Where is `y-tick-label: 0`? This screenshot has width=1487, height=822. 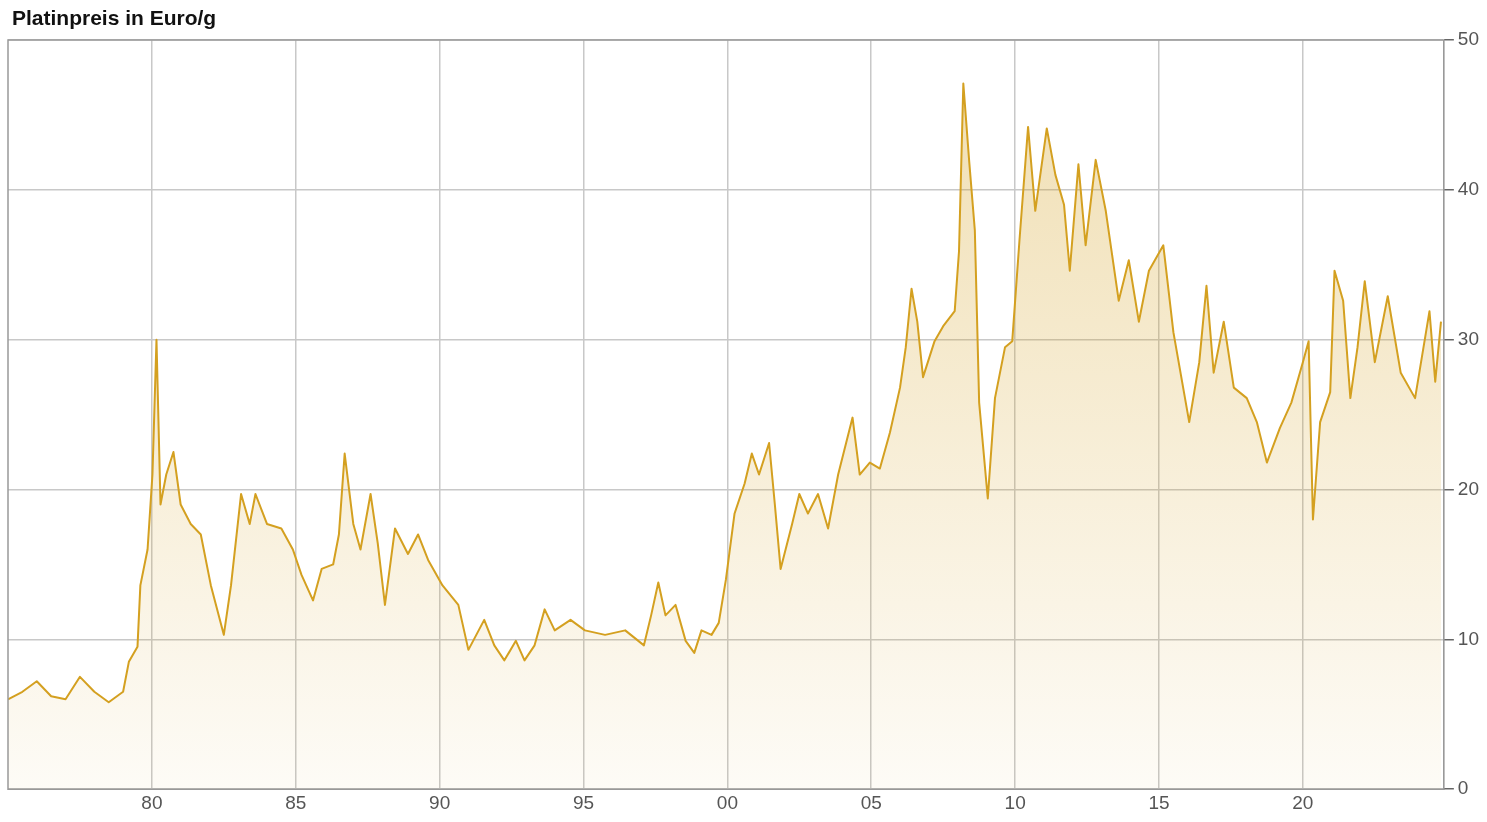
y-tick-label: 0 is located at coordinates (1463, 788).